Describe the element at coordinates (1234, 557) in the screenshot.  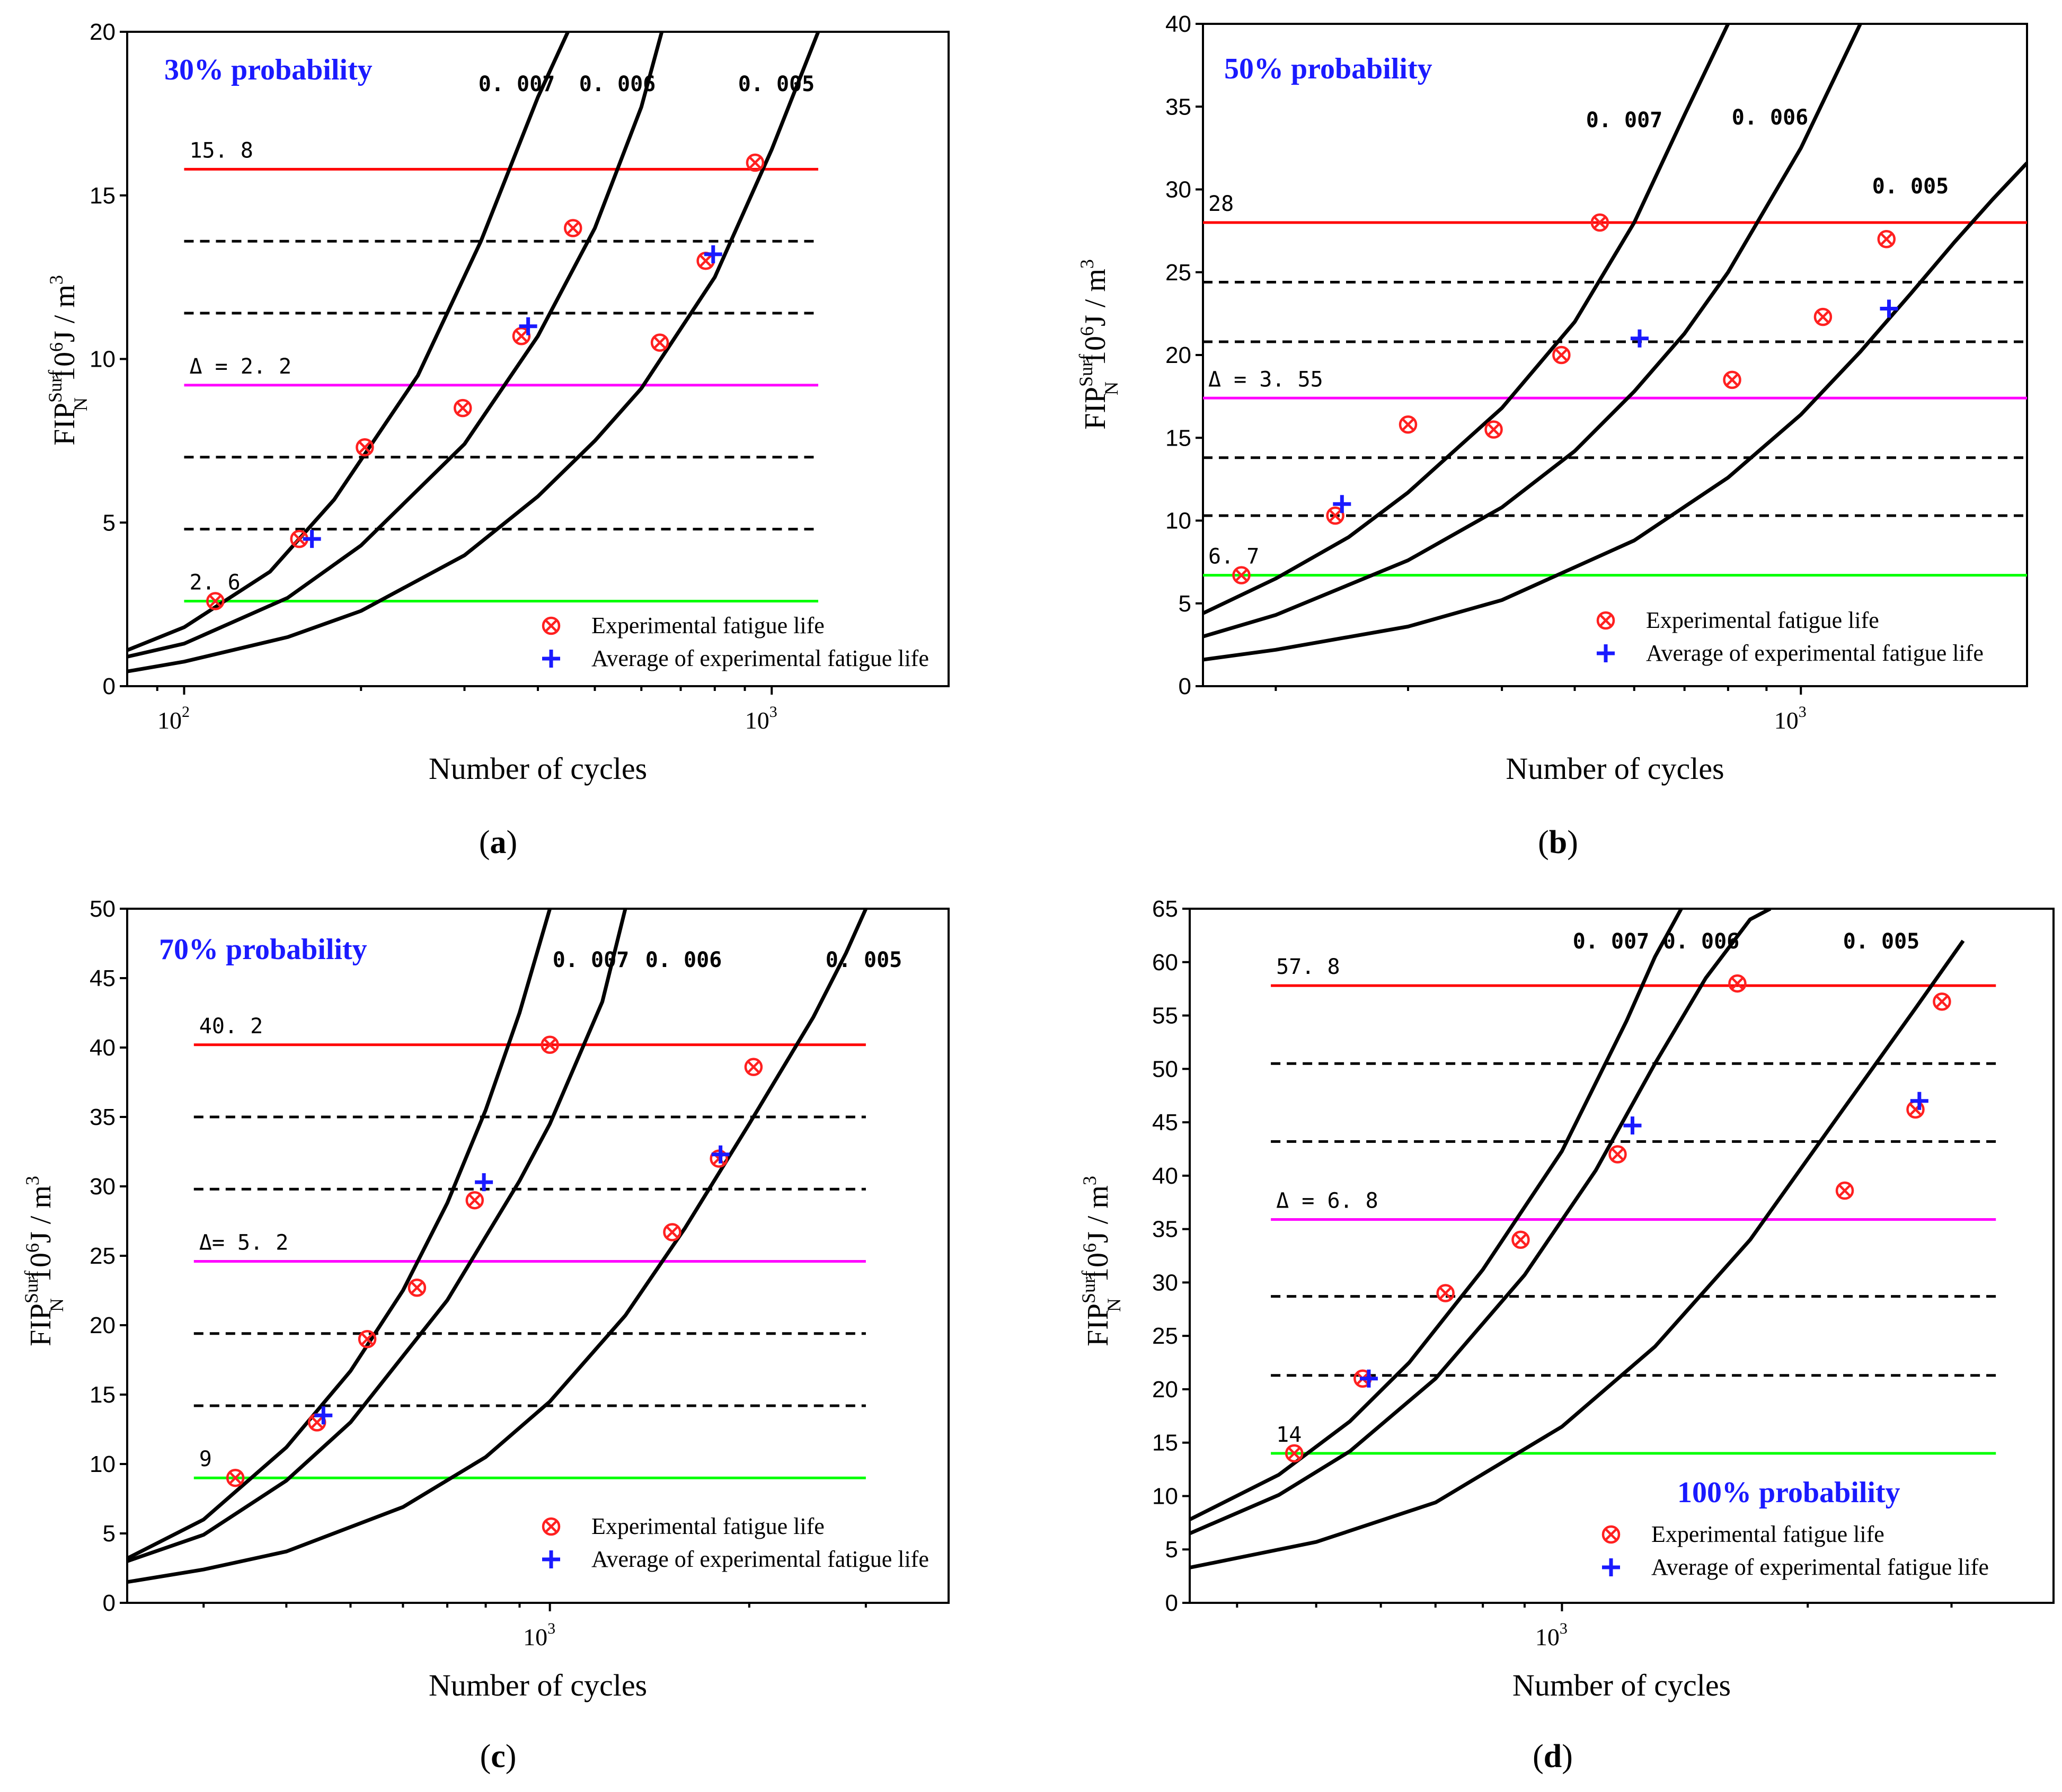
I see `threshold-label: 6. 7` at that location.